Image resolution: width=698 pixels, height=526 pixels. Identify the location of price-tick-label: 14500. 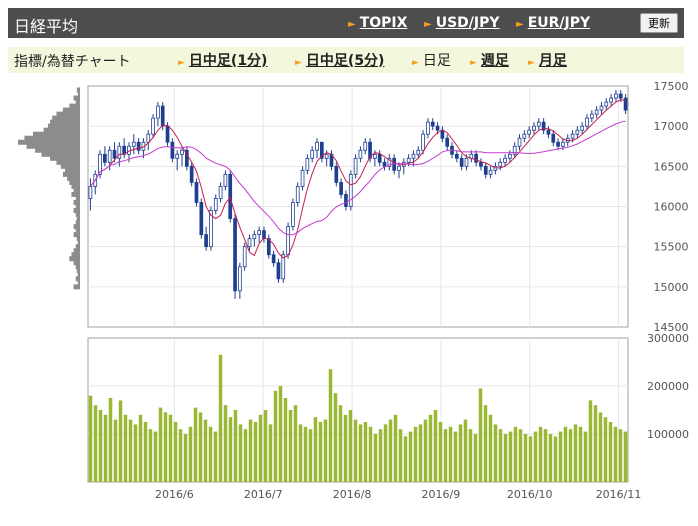
(671, 327).